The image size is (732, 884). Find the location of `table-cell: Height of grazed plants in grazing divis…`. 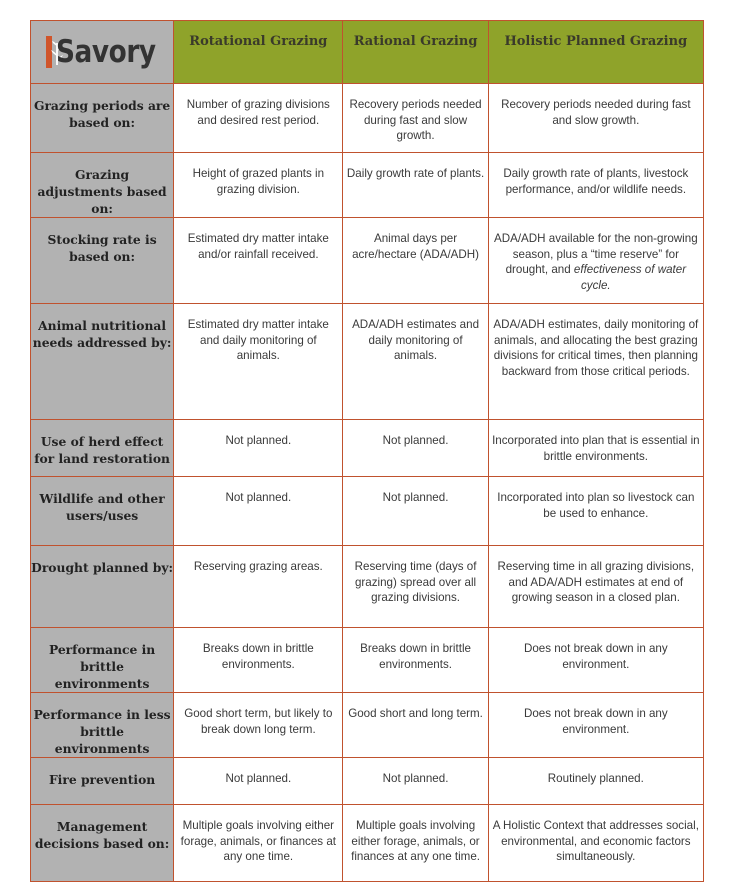

table-cell: Height of grazed plants in grazing divis… is located at coordinates (258, 185).